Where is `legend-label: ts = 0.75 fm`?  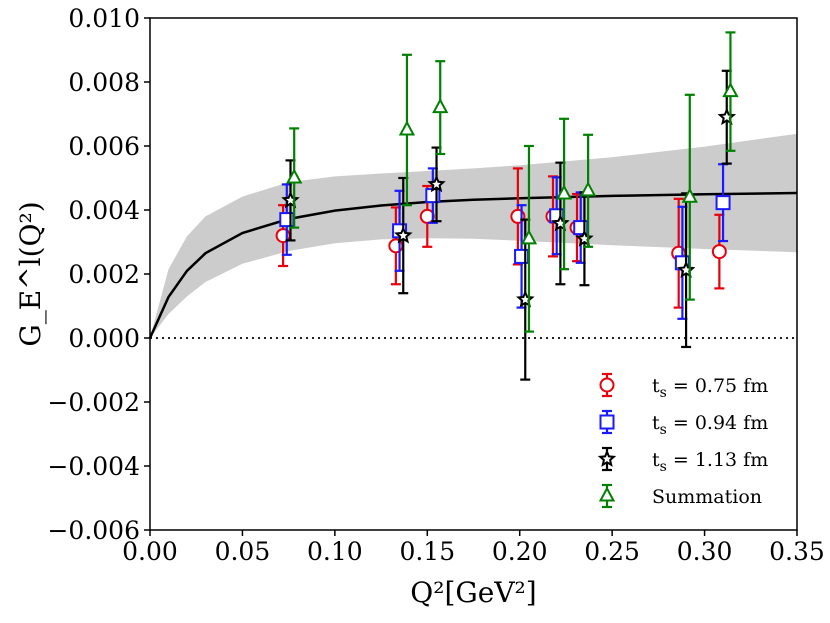 legend-label: ts = 0.75 fm is located at coordinates (710, 388).